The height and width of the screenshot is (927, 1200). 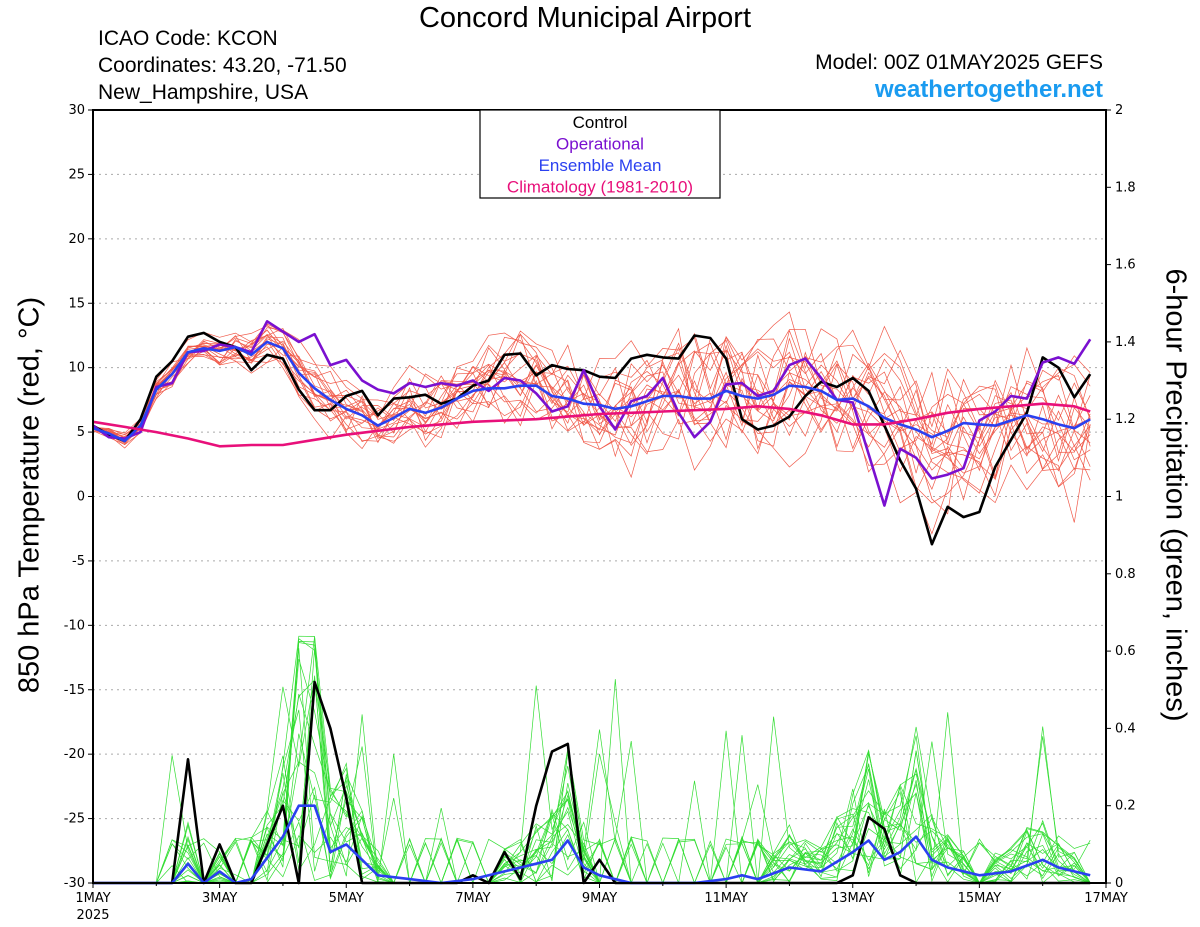 What do you see at coordinates (472, 898) in the screenshot?
I see `x-tick-label: 7MAY` at bounding box center [472, 898].